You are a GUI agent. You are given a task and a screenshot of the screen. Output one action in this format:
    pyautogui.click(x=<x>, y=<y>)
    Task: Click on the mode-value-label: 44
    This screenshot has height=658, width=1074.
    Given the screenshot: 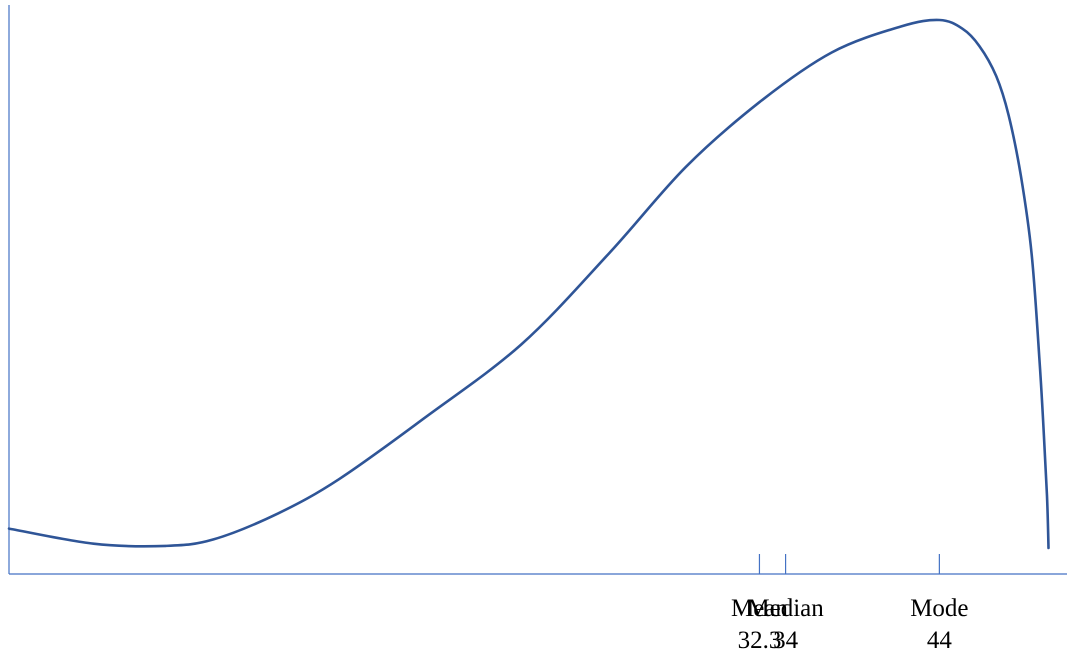 What is the action you would take?
    pyautogui.click(x=940, y=640)
    